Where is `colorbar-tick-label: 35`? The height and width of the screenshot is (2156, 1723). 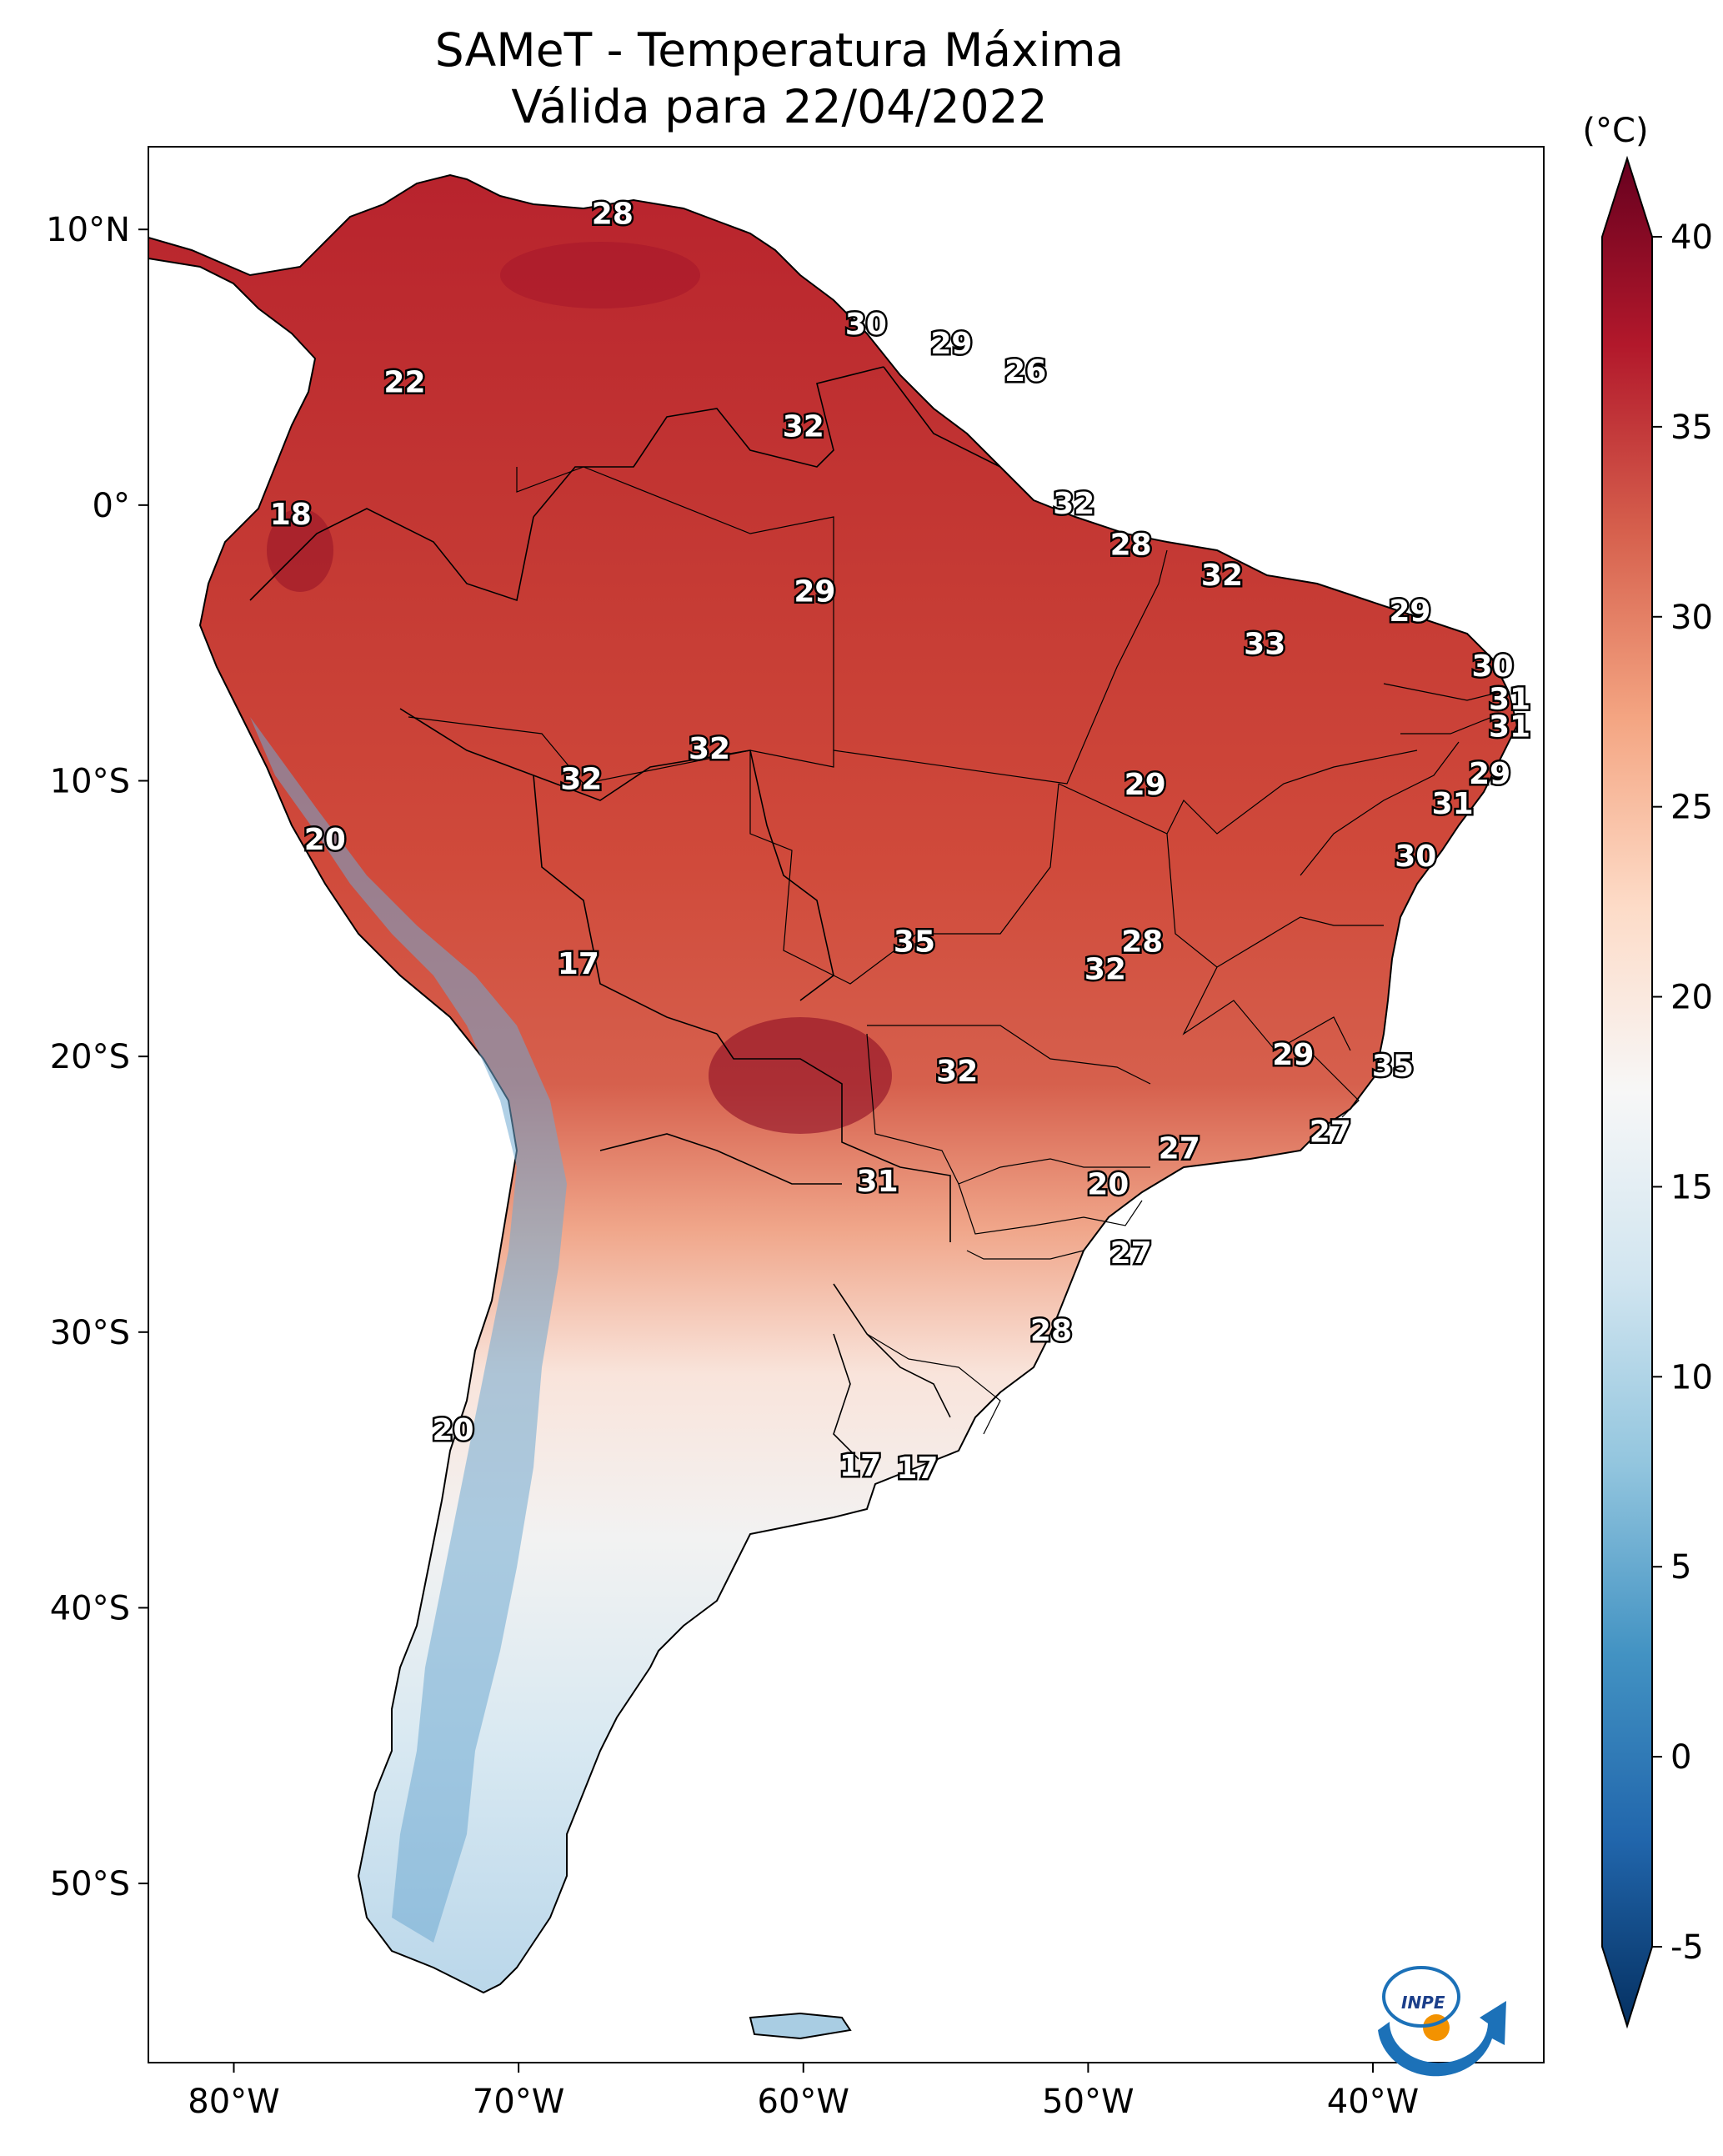 colorbar-tick-label: 35 is located at coordinates (1691, 428).